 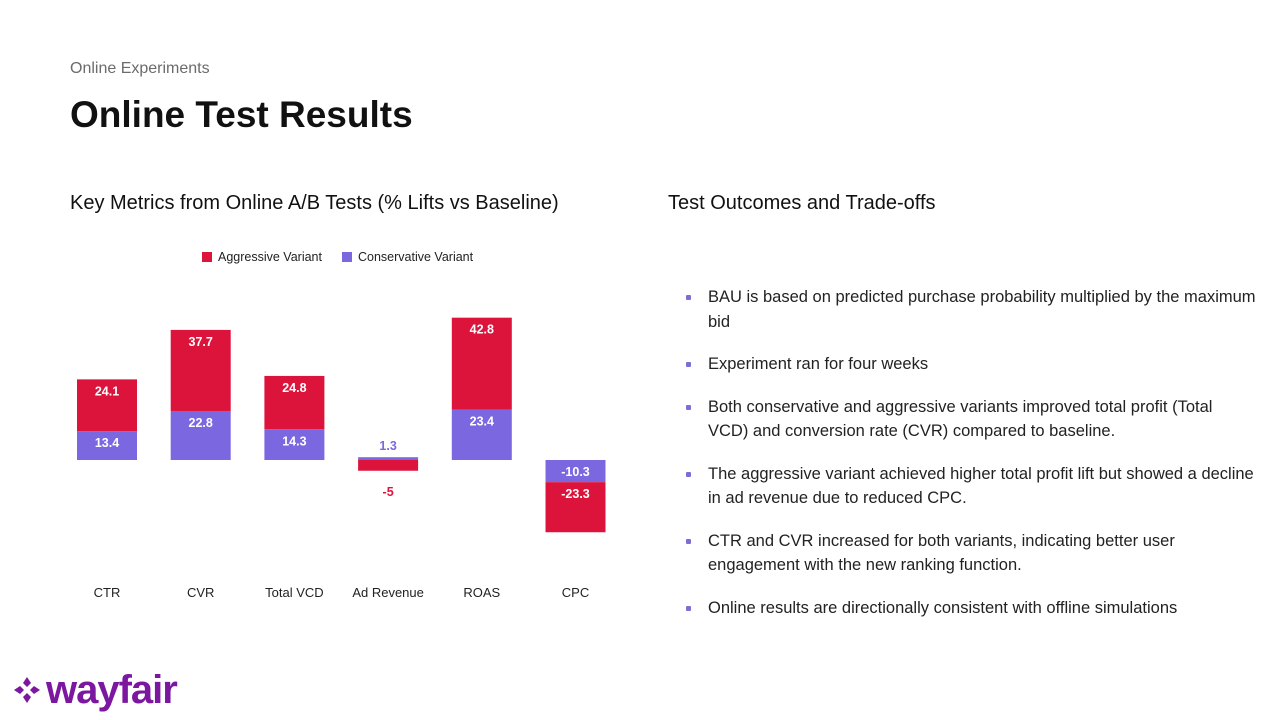 I want to click on legend-label: Conservative Variant, so click(x=416, y=257).